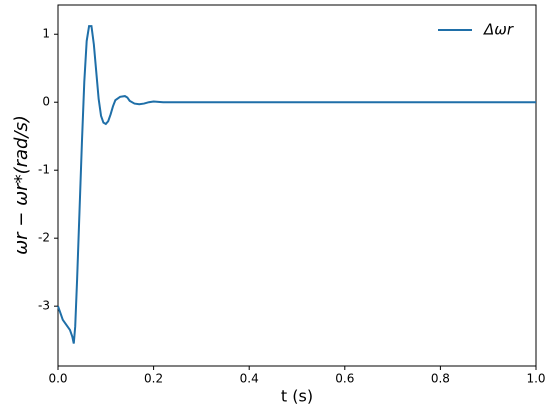 Image resolution: width=550 pixels, height=410 pixels. I want to click on y-tick-label: 0, so click(46, 102).